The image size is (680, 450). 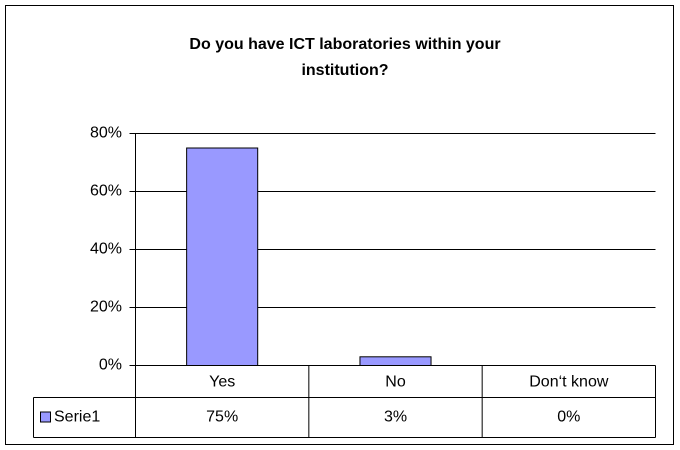 What do you see at coordinates (106, 249) in the screenshot?
I see `y-tick-label: 40%` at bounding box center [106, 249].